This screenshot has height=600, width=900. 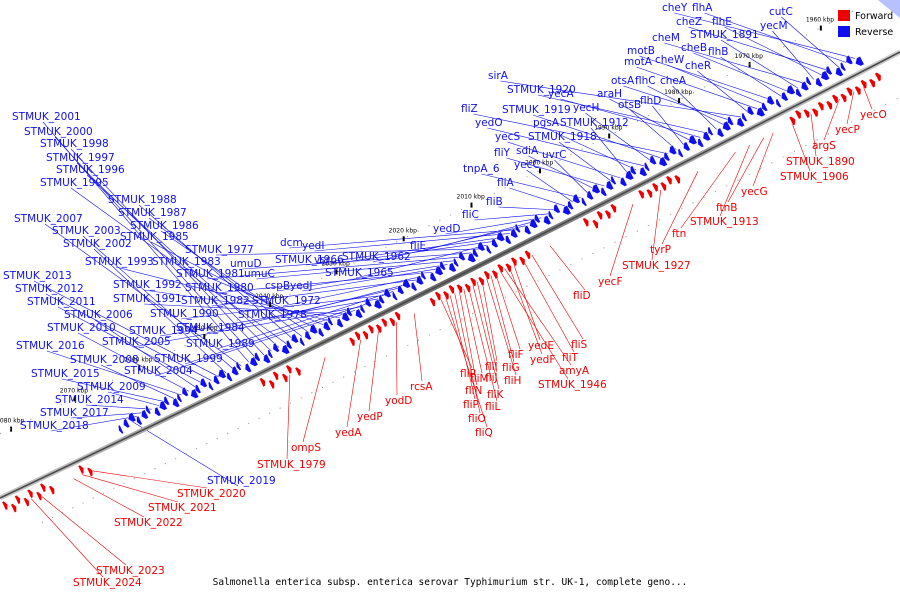 What do you see at coordinates (820, 28) in the screenshot?
I see `kbp-tick-mark` at bounding box center [820, 28].